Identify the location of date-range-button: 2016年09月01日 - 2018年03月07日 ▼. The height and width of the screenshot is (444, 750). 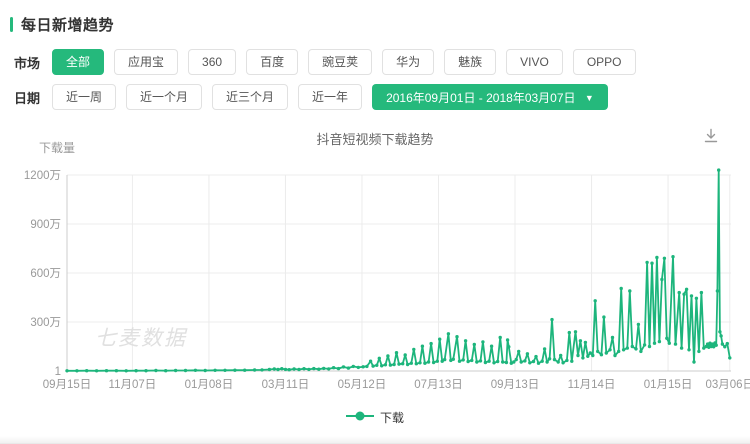
(490, 97).